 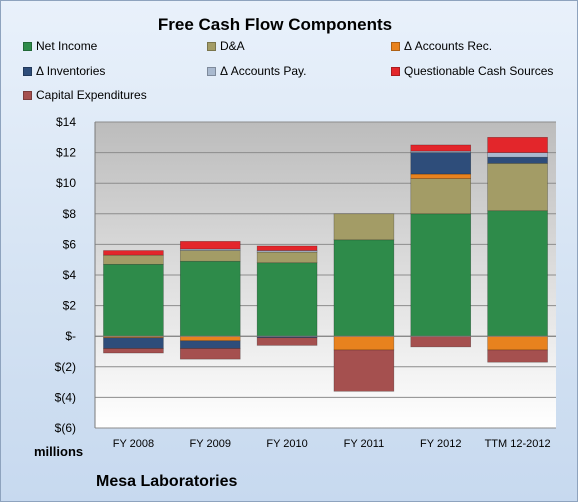 I want to click on y-tick-label: $(4), so click(x=65, y=397).